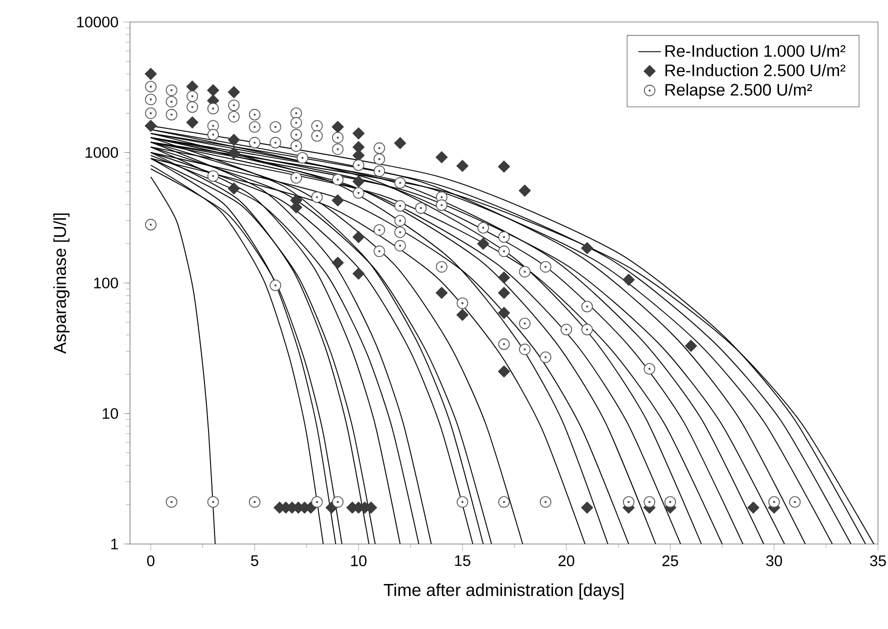 The height and width of the screenshot is (629, 888). Describe the element at coordinates (150, 560) in the screenshot. I see `x-tick-label: 0` at that location.